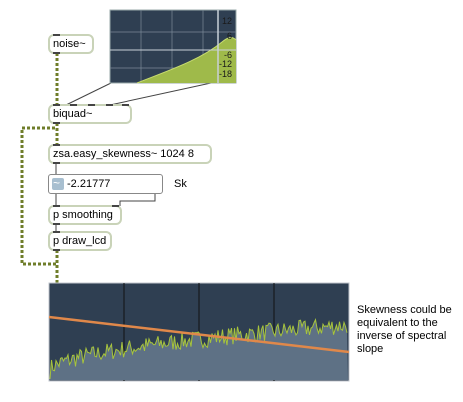  What do you see at coordinates (123, 154) in the screenshot?
I see `zsa-skewness-object-label: zsa.easy_skewness~ 1024 8` at bounding box center [123, 154].